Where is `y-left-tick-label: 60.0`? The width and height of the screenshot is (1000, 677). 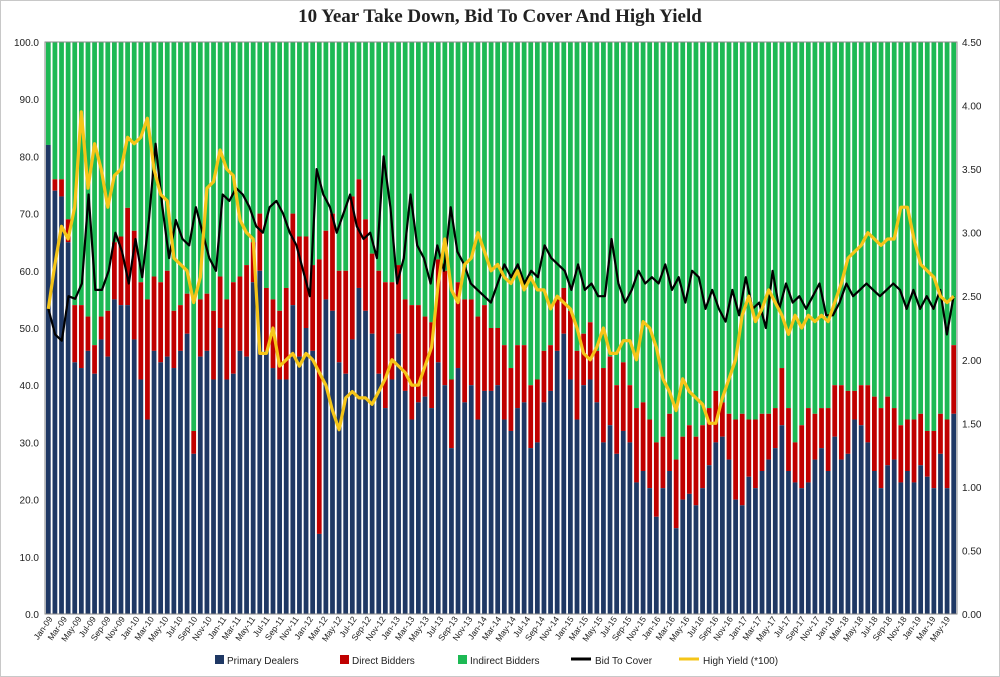 y-left-tick-label: 60.0 is located at coordinates (30, 272).